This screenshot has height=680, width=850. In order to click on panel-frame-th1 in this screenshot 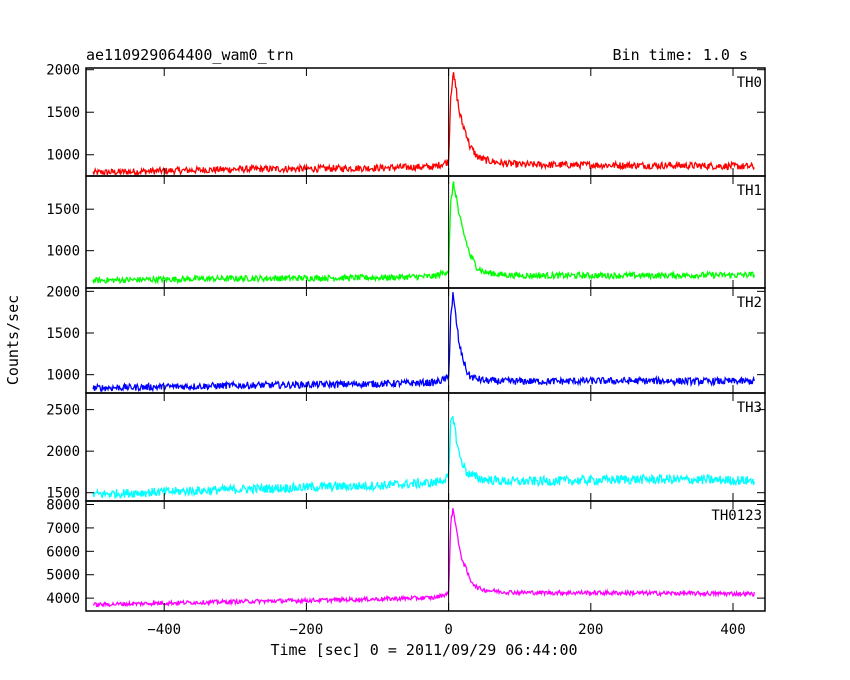, I will do `click(425, 232)`.